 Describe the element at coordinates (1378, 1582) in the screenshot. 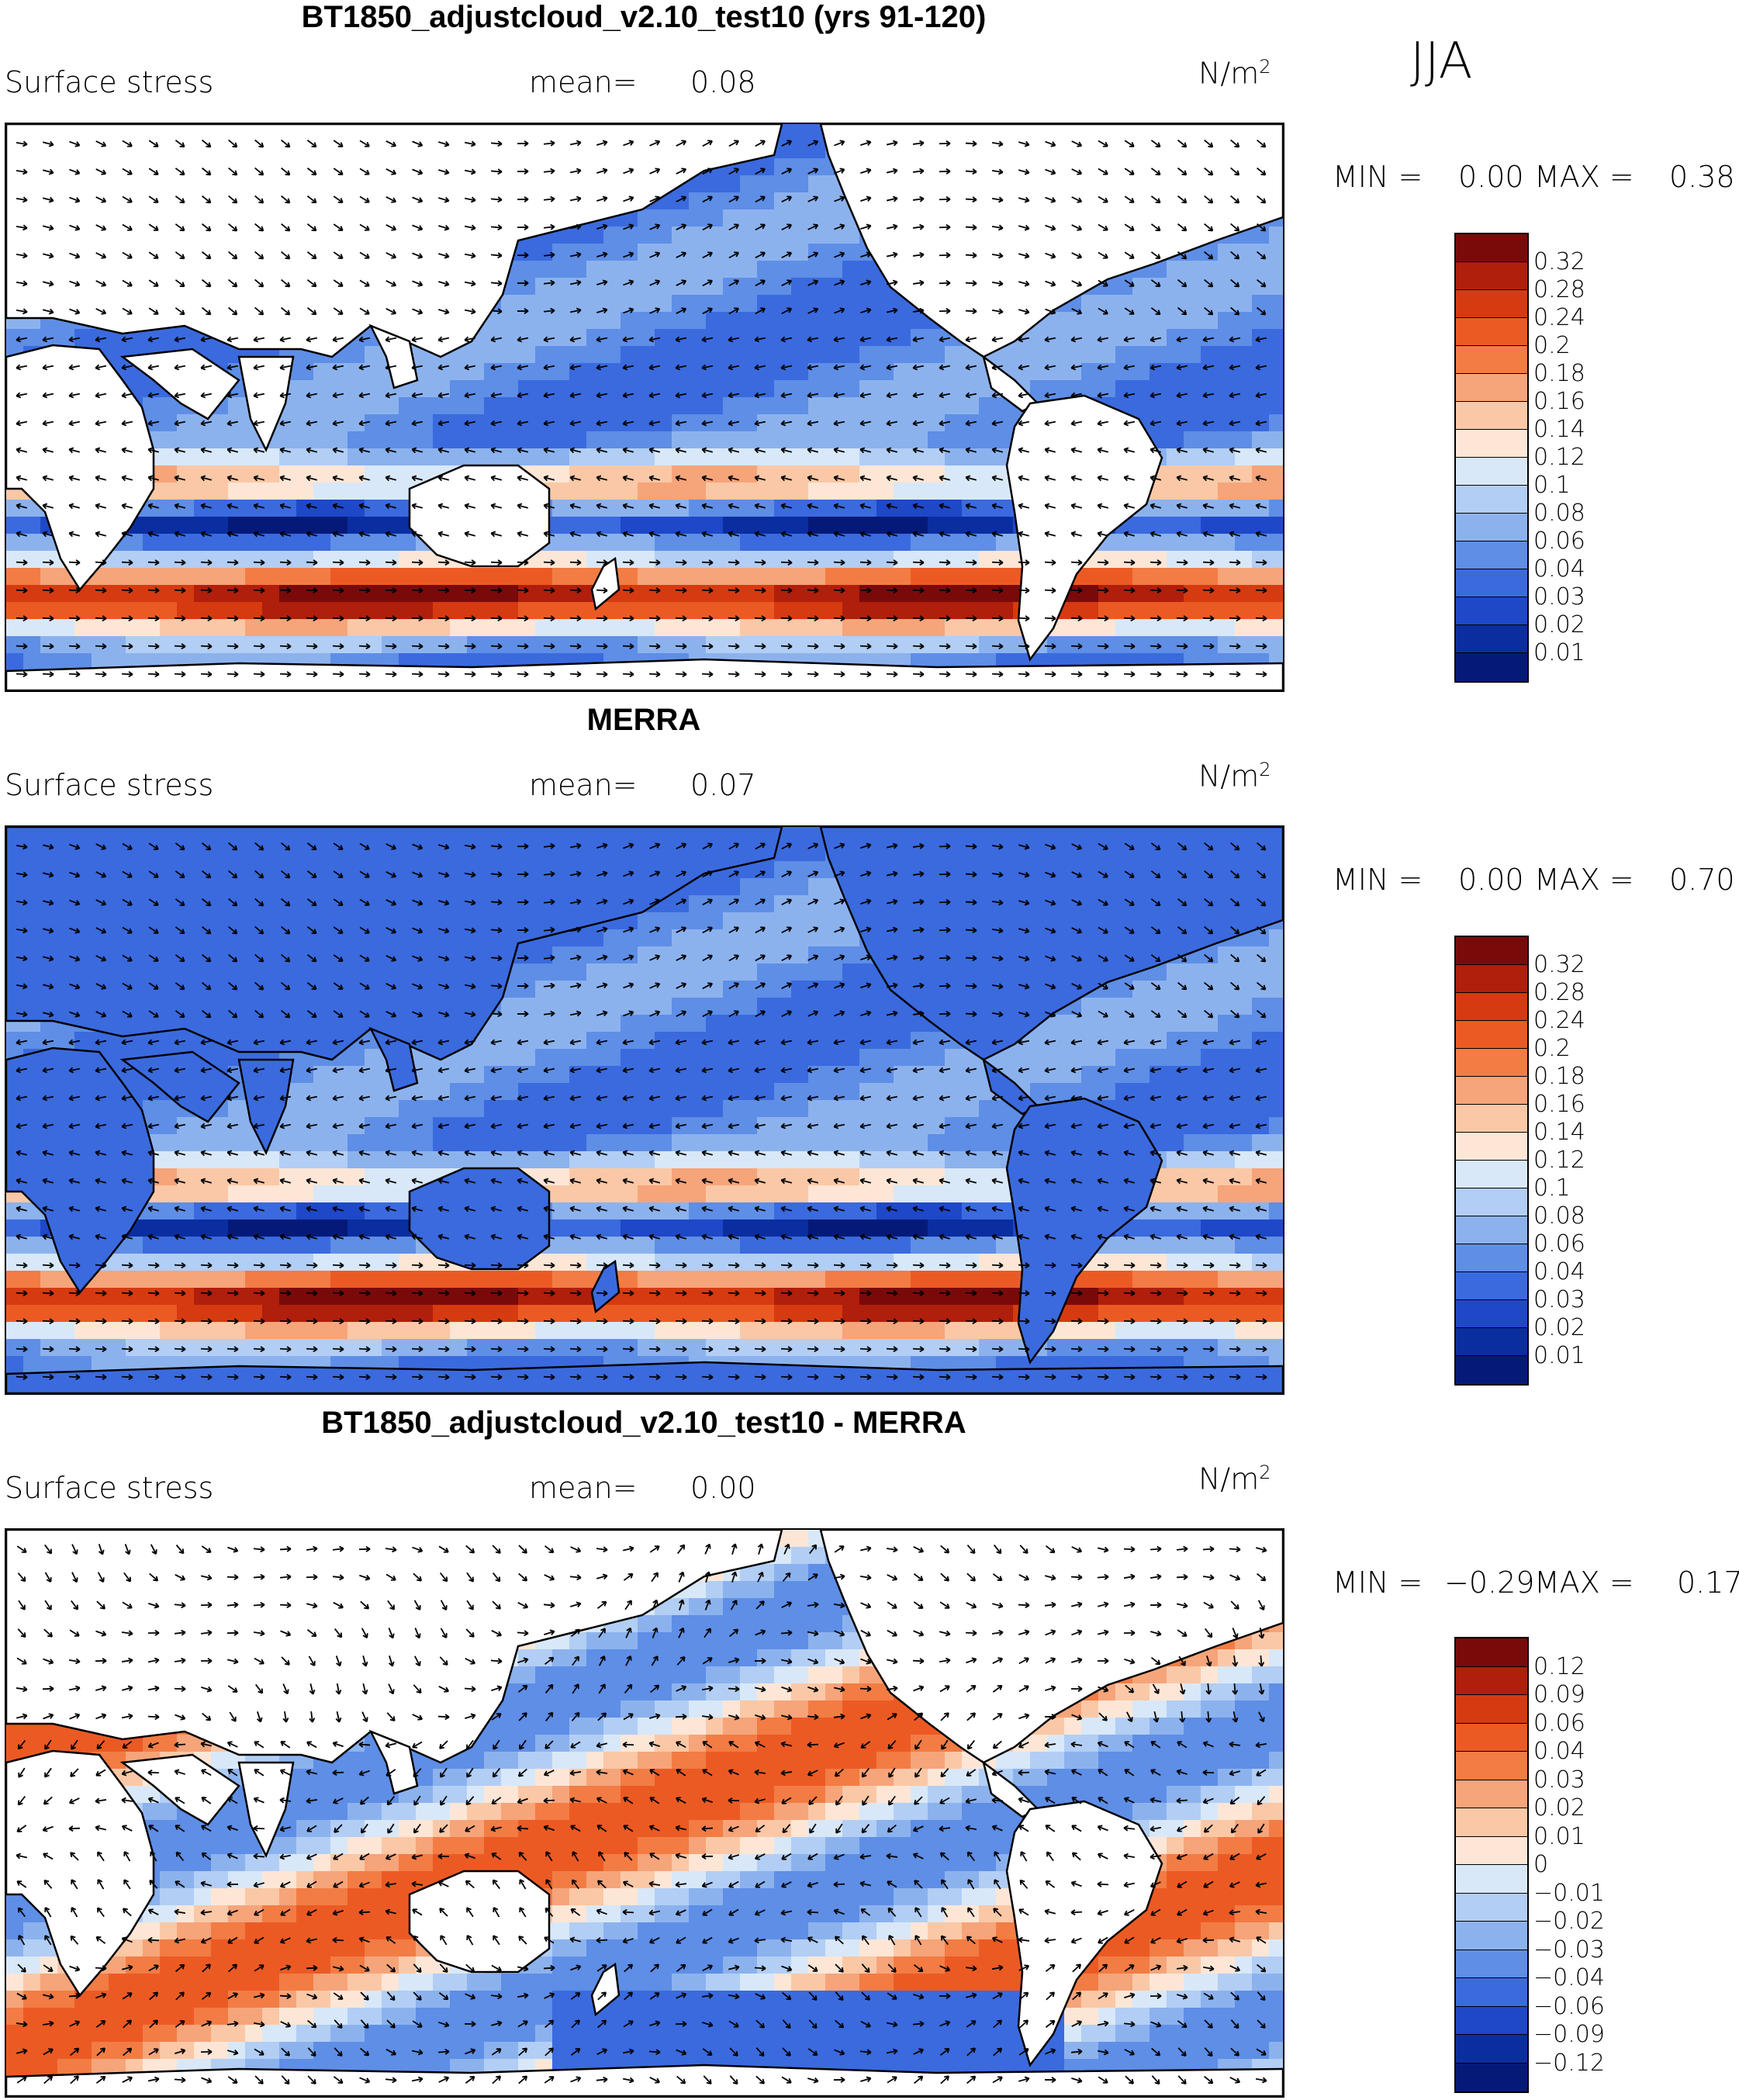

I see `panel-3-min-label: MIN =` at that location.